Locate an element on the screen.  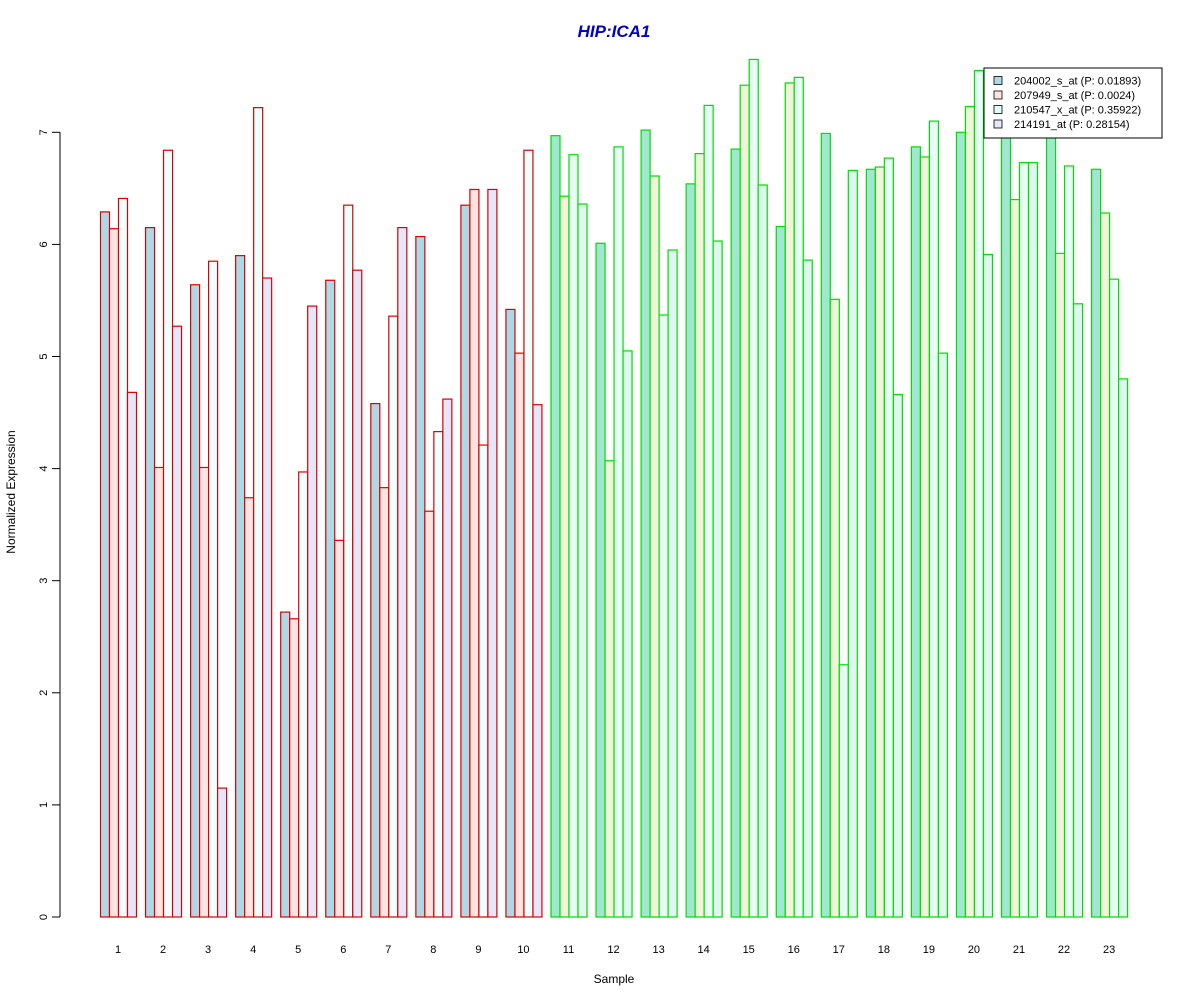
x-tick-label: 14 is located at coordinates (704, 950).